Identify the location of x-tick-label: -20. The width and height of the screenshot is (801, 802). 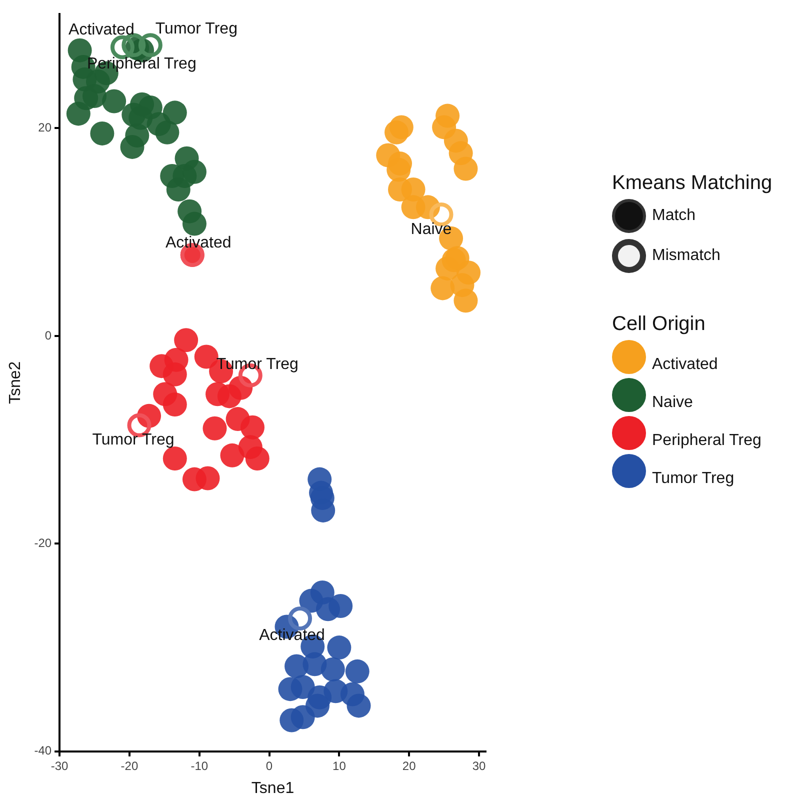
(129, 765).